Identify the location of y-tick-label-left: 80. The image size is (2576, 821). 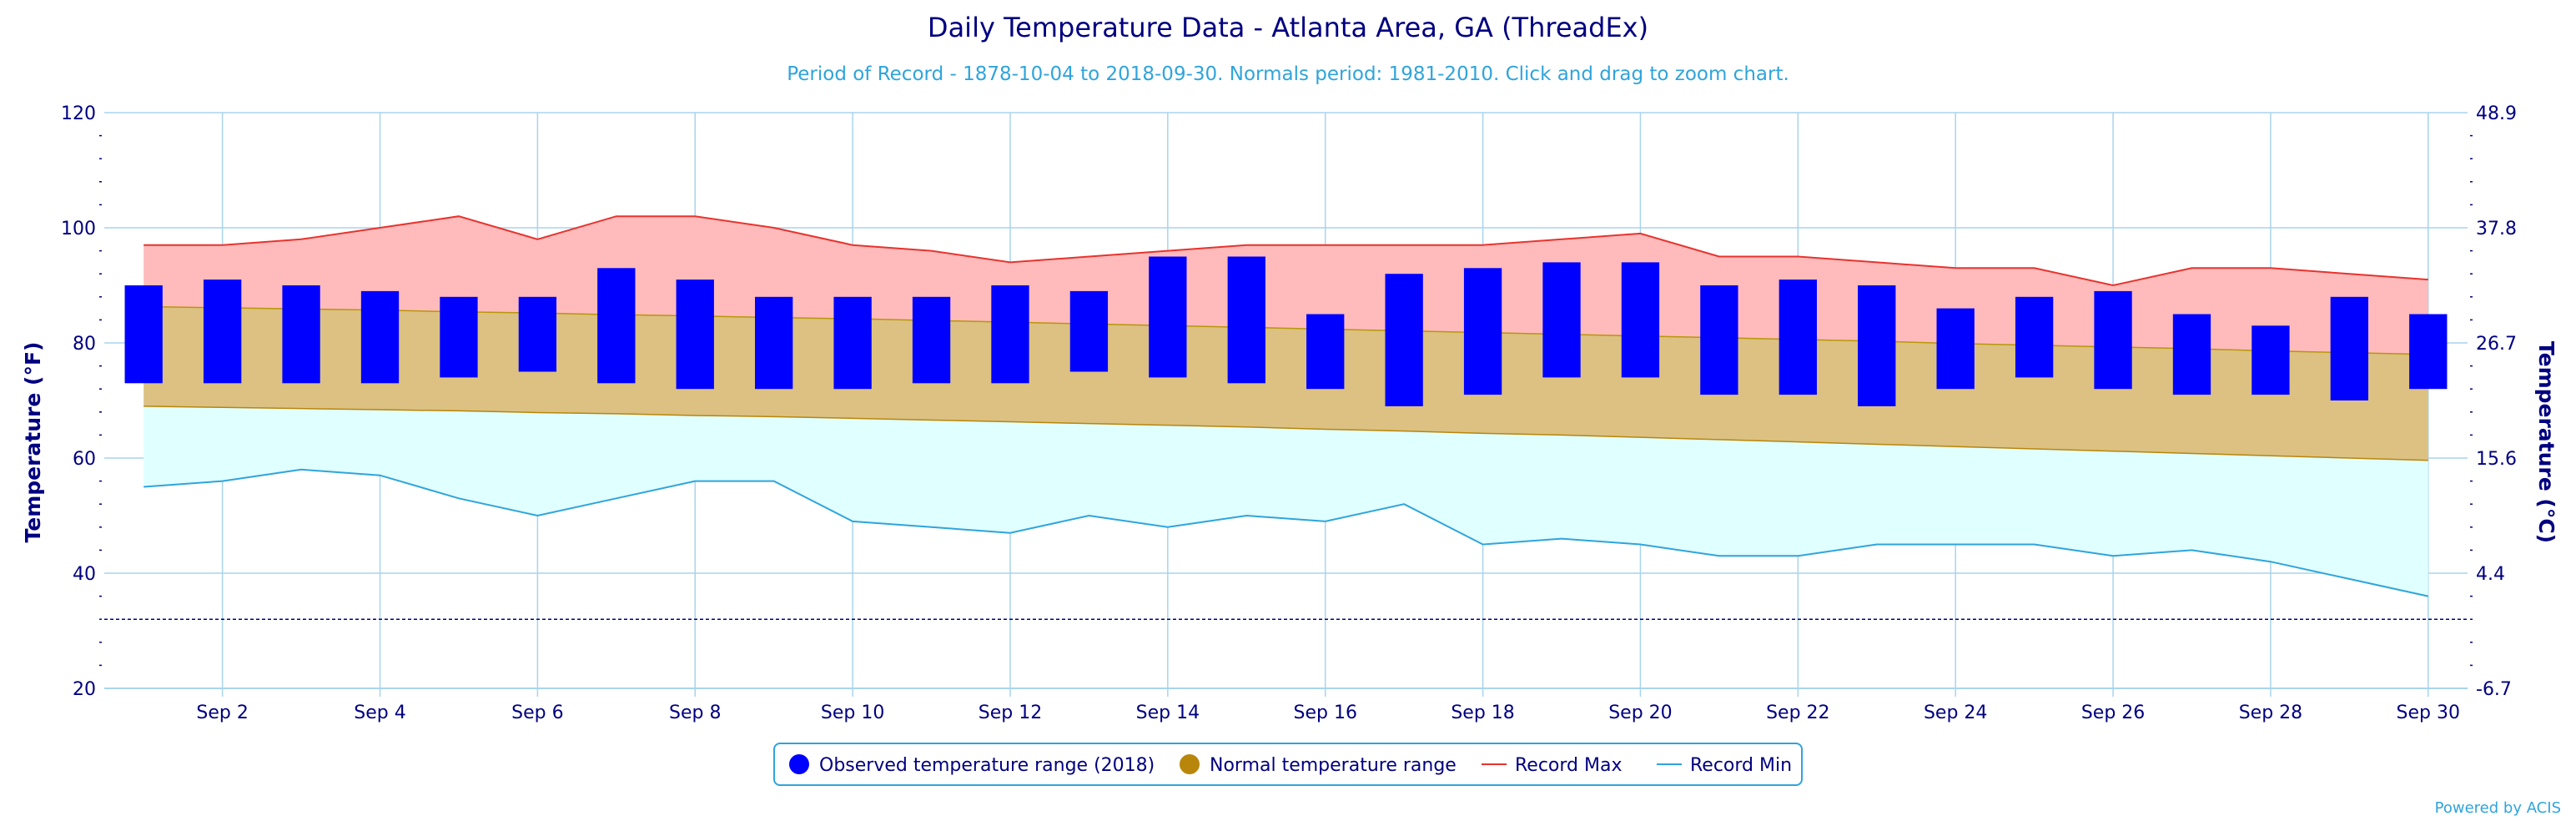
(84, 344).